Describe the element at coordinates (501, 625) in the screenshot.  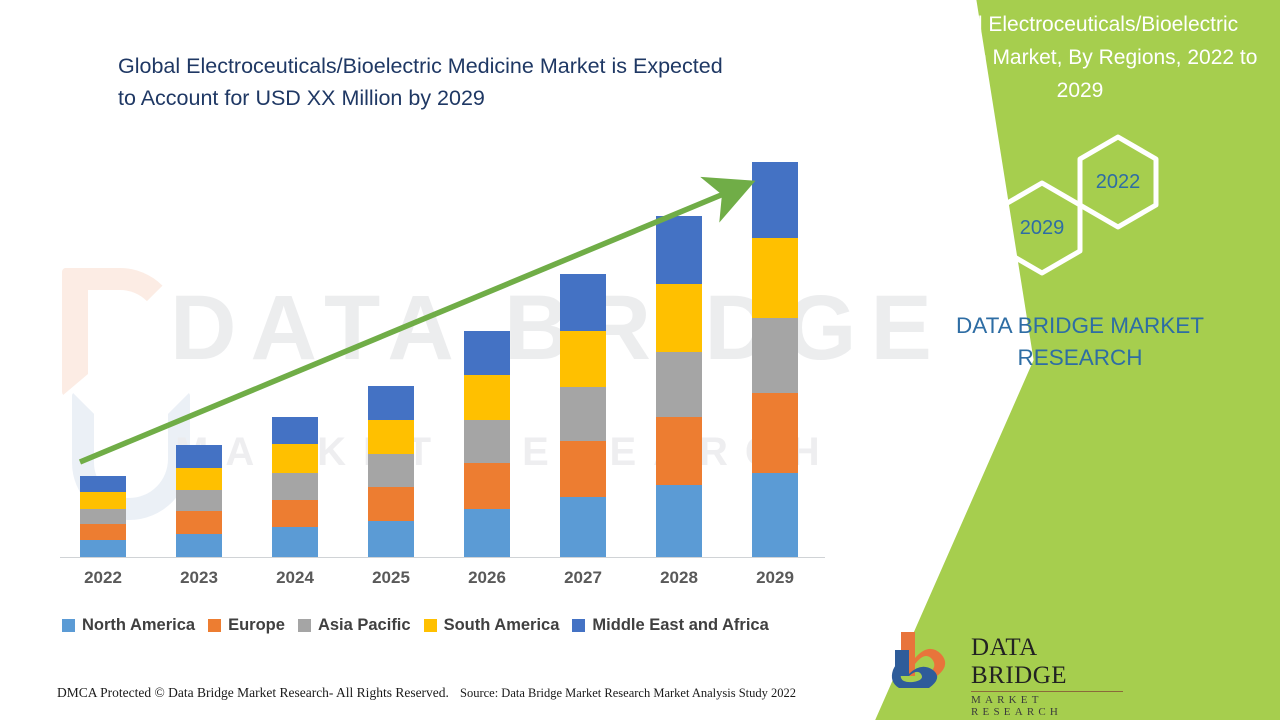
I see `legend-label: South America` at that location.